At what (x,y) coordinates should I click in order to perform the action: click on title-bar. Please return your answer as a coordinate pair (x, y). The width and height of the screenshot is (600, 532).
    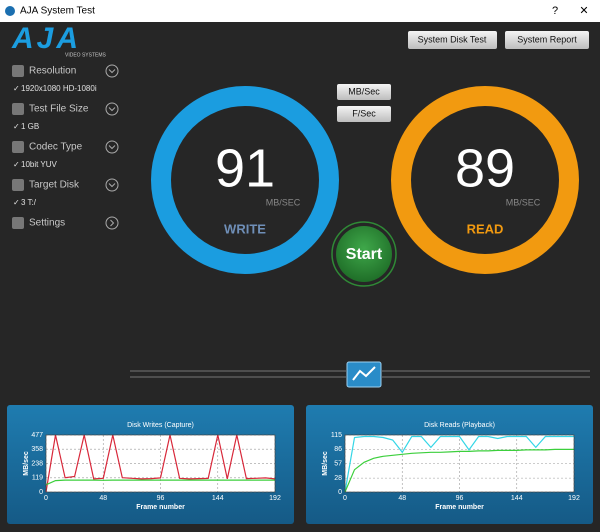
    Looking at the image, I should click on (300, 11).